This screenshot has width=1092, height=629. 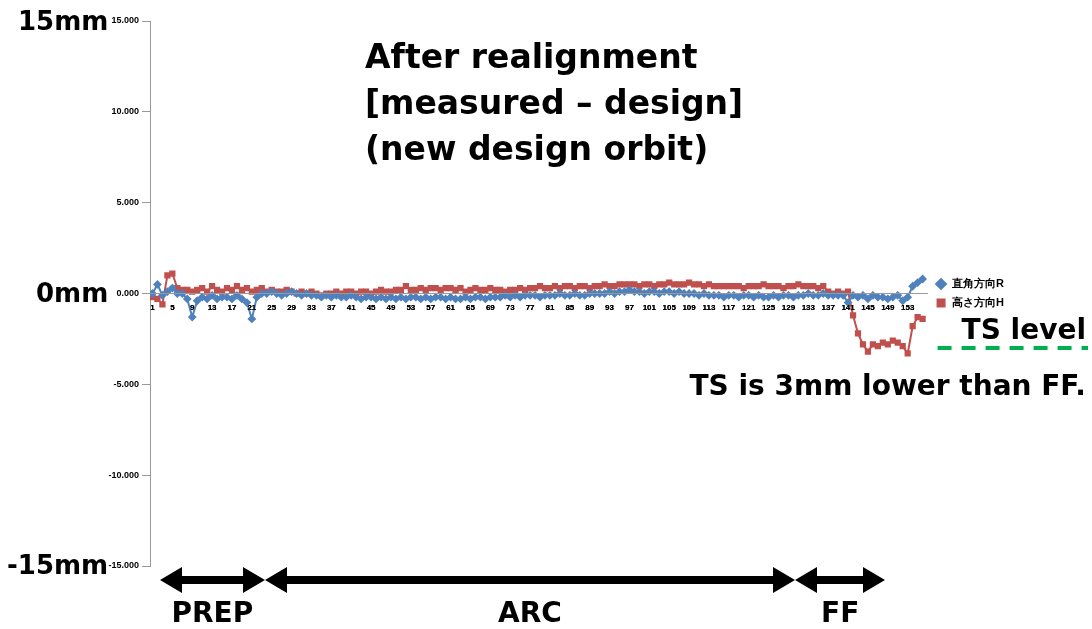 What do you see at coordinates (212, 612) in the screenshot?
I see `text: PREP` at bounding box center [212, 612].